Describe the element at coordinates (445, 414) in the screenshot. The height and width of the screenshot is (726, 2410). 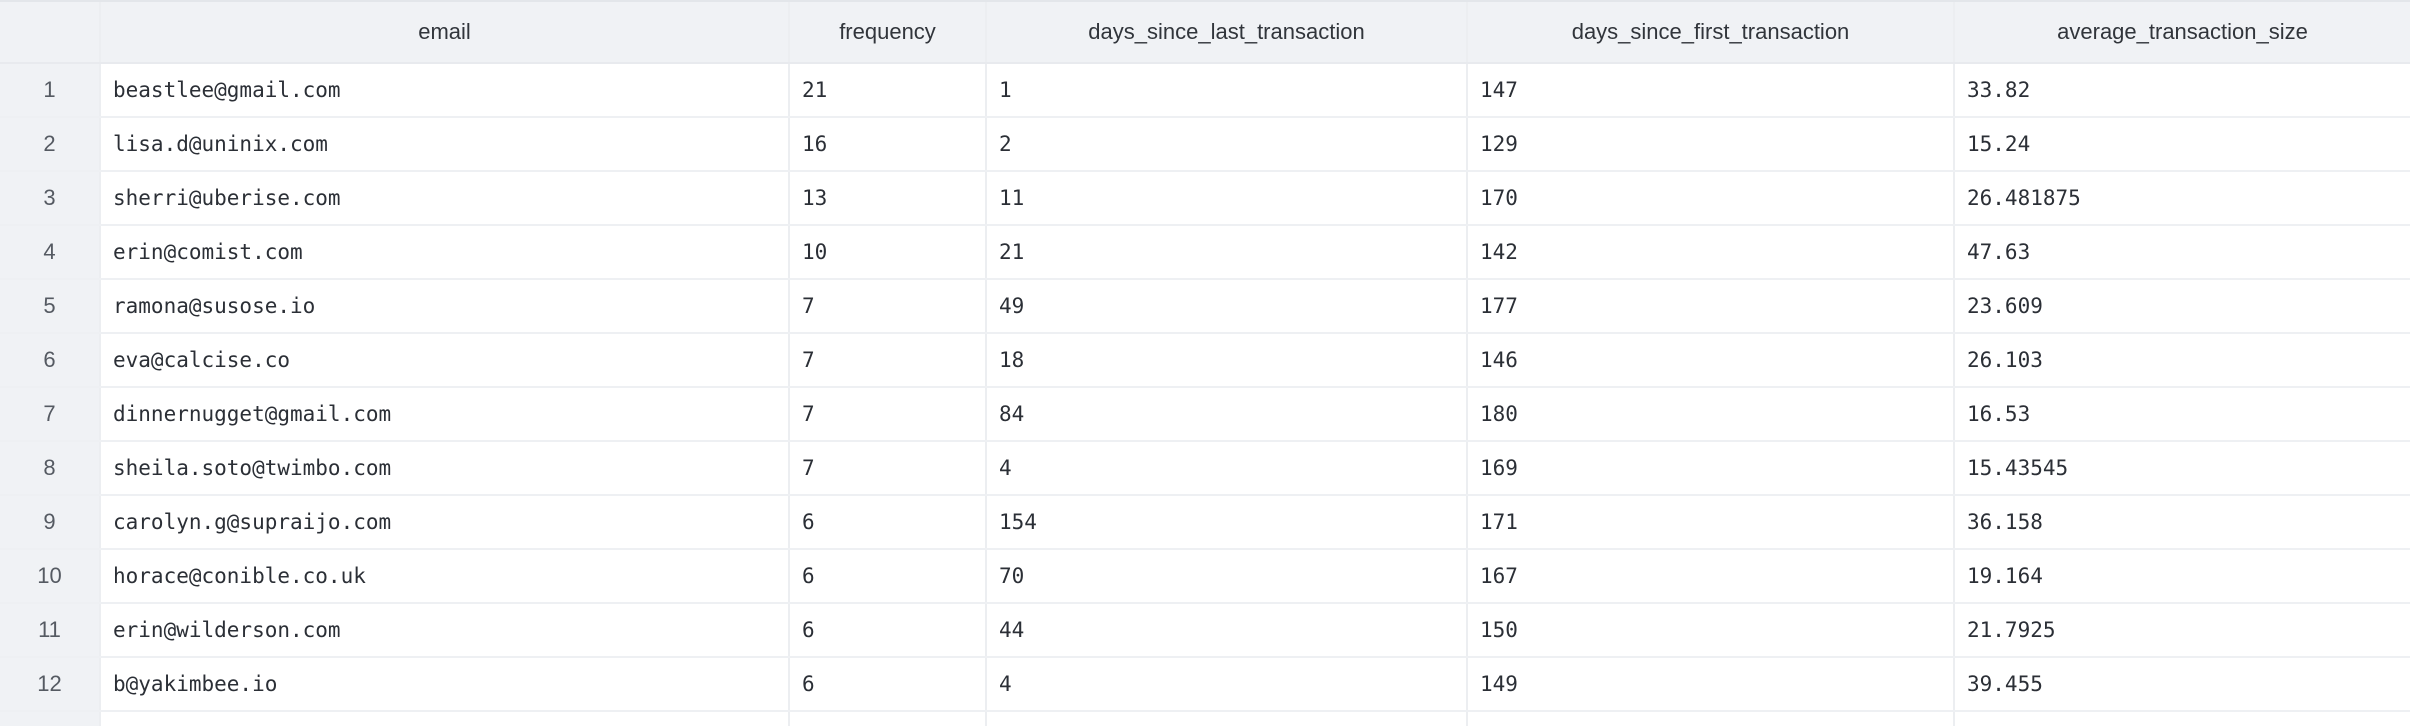
I see `cell-email: dinnernugget@gmail.com` at that location.